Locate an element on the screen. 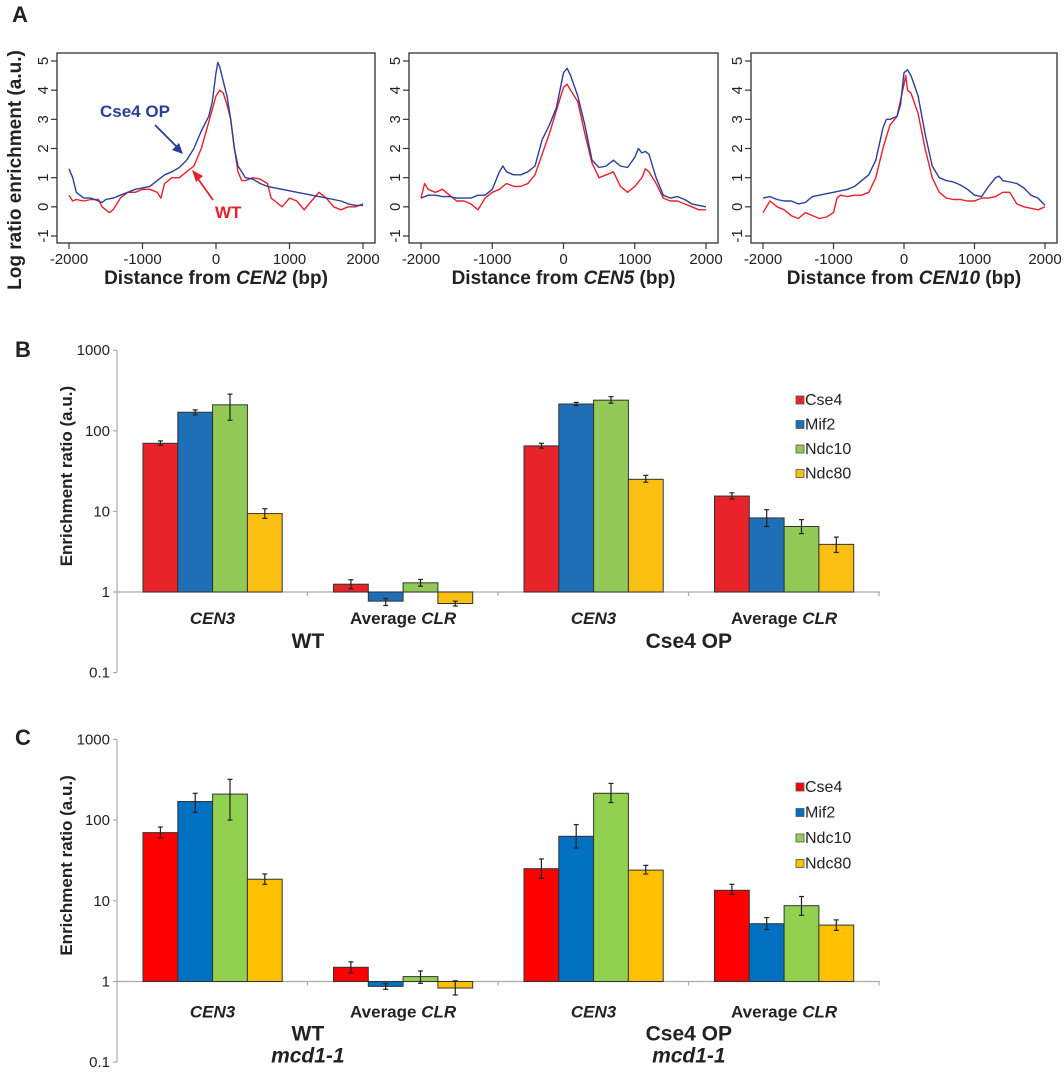  legend-swatch-cse4 is located at coordinates (800, 400).